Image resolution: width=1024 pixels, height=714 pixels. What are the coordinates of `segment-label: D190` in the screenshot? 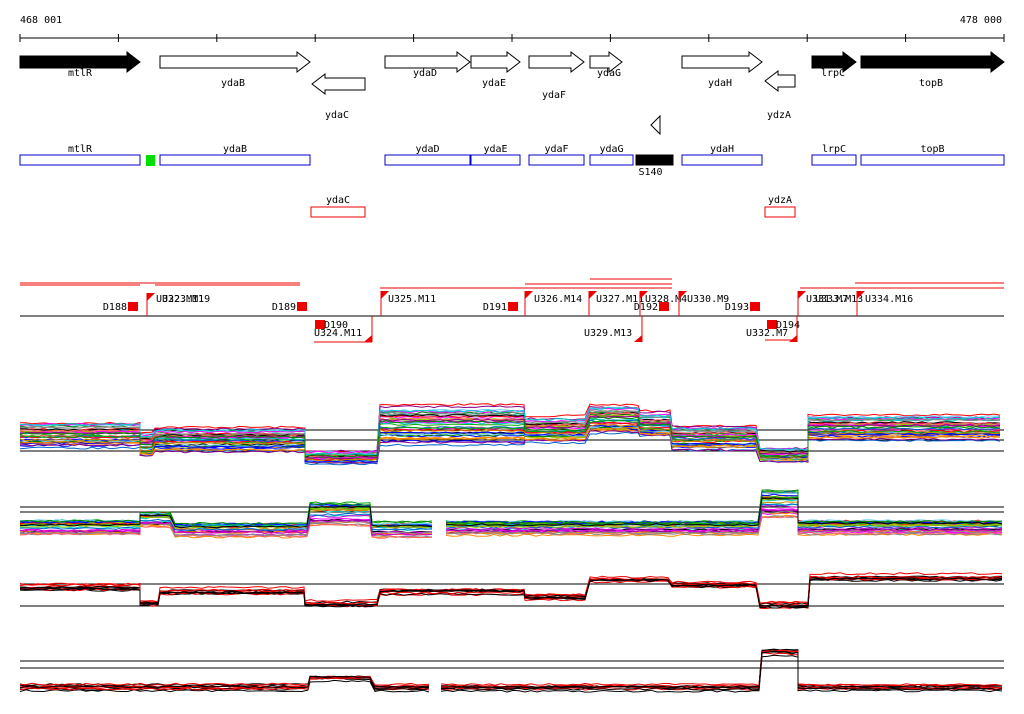 It's located at (336, 325).